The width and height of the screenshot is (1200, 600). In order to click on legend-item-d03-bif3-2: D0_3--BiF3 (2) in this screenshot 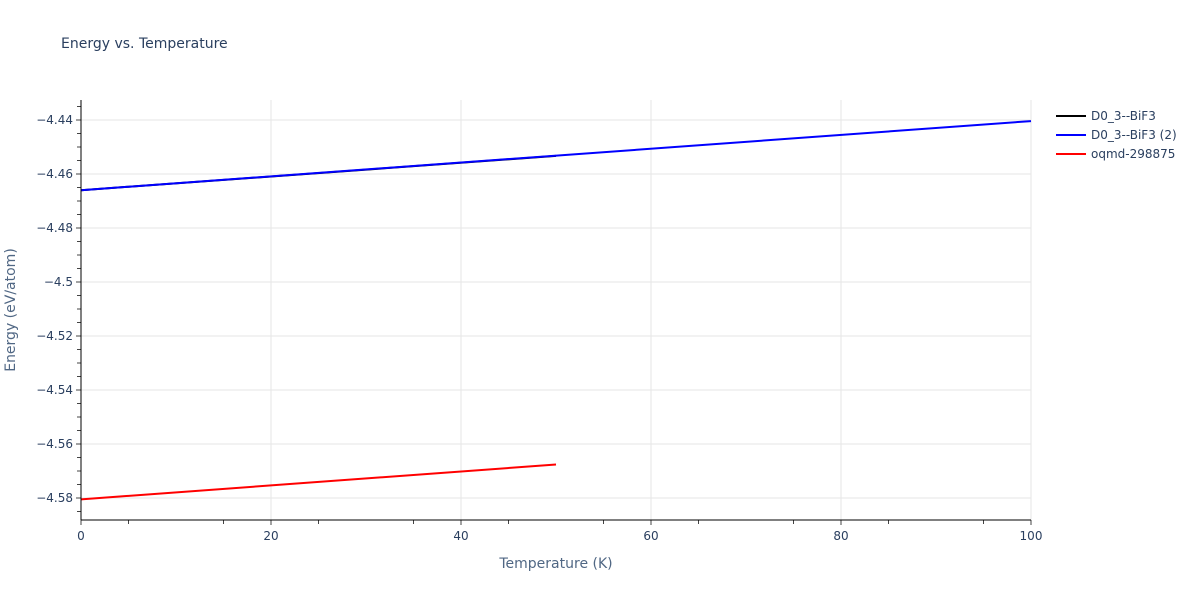, I will do `click(1116, 134)`.